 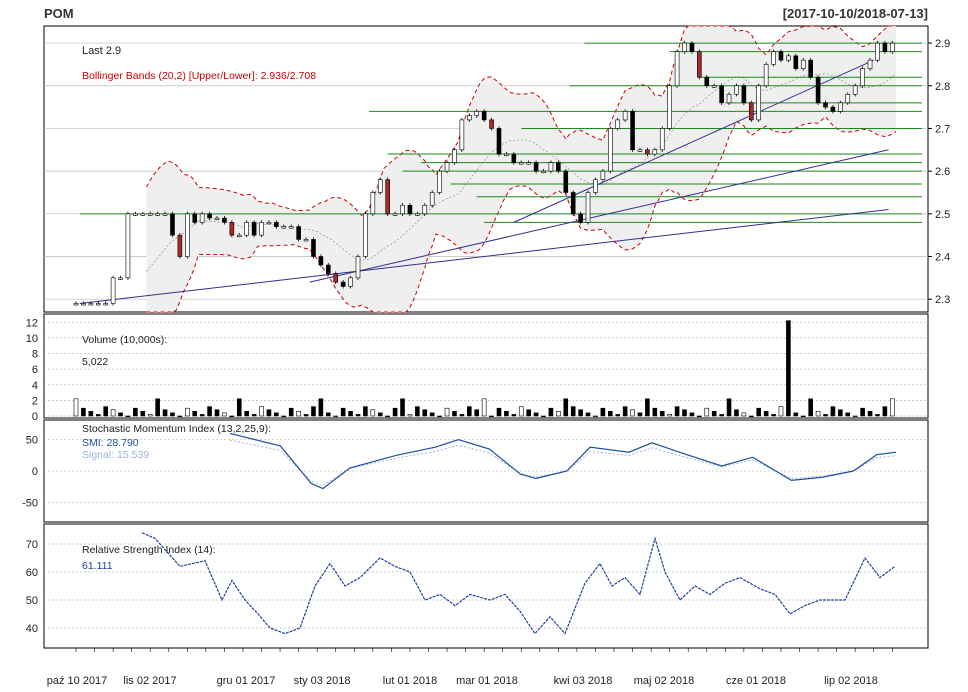 I want to click on x-tick-label: cze 01 2018, so click(x=756, y=681).